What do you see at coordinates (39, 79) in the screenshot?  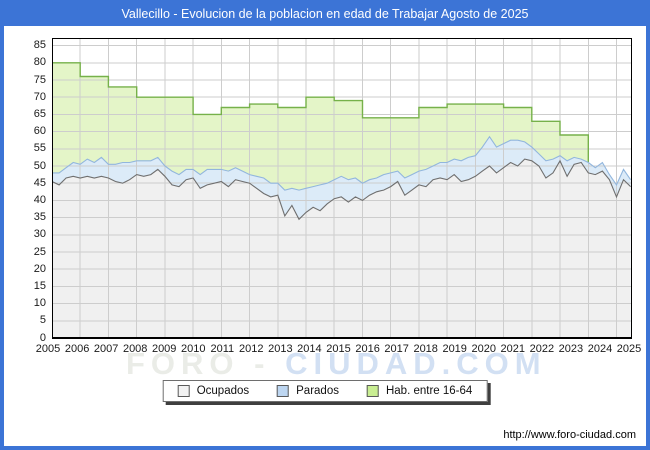 I see `y-axis-label: 75` at bounding box center [39, 79].